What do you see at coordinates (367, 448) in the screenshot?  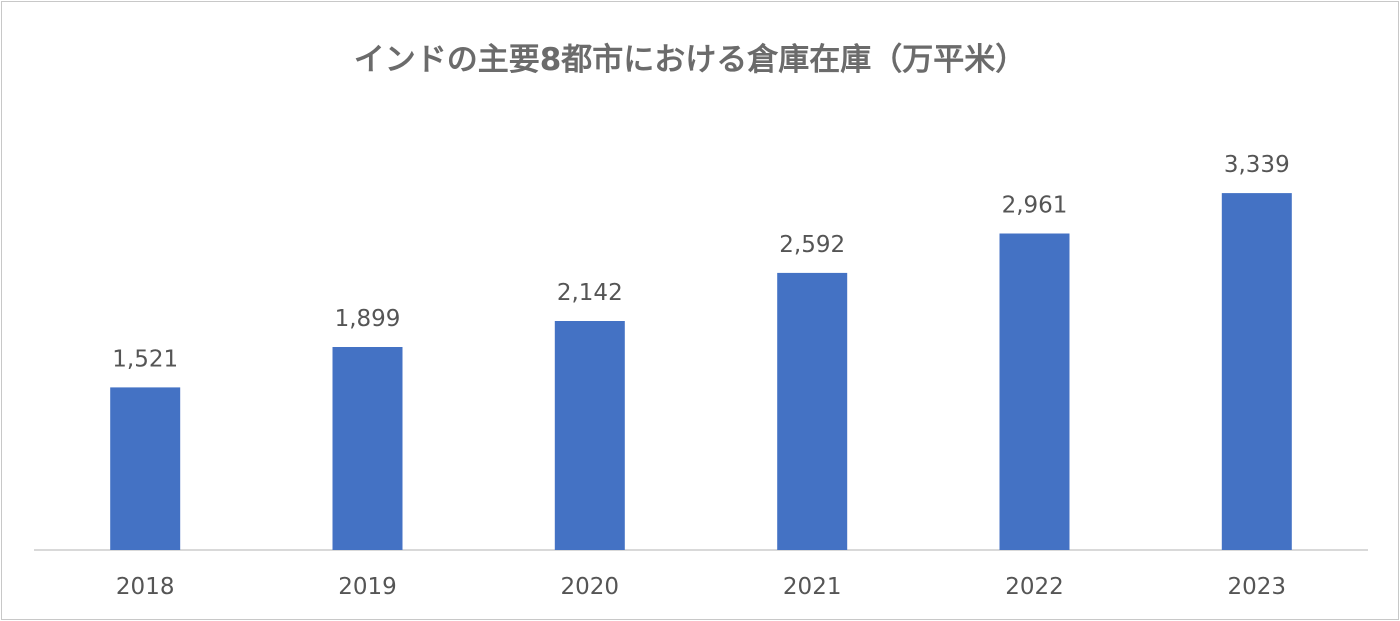 I see `bar-2019` at bounding box center [367, 448].